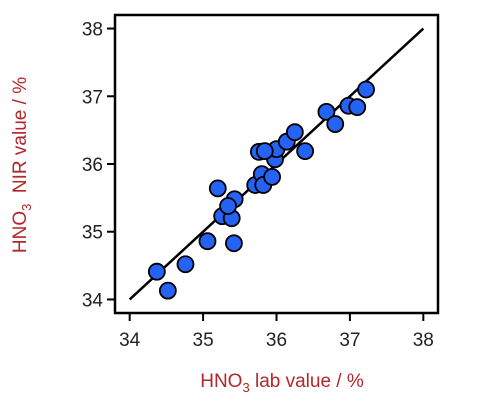 This screenshot has width=480, height=407. I want to click on x-tick-label: 36, so click(276, 340).